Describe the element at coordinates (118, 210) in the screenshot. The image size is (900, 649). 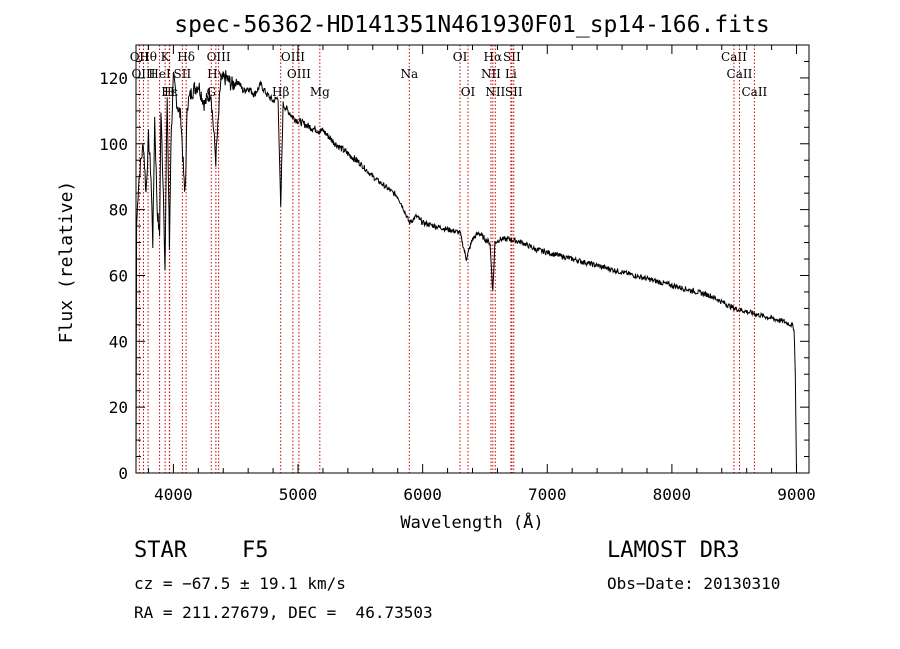
I see `y-tick-label: 80` at that location.